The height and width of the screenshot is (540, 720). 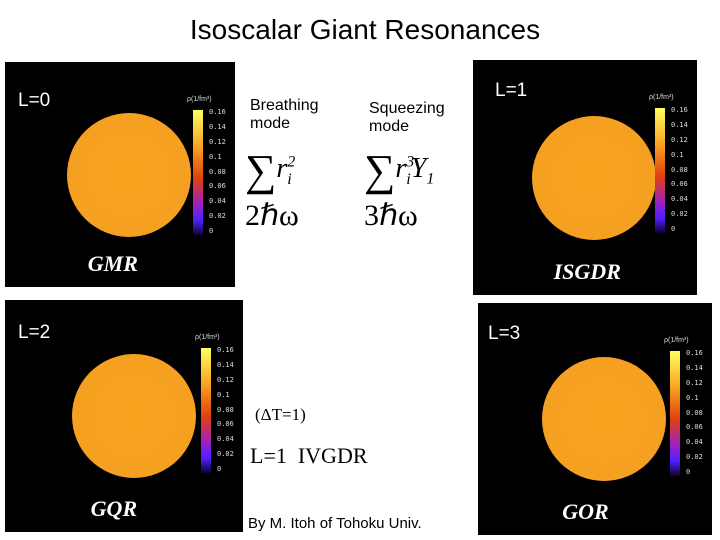 I want to click on ivgdr: L=1 IVGDR, so click(x=309, y=455).